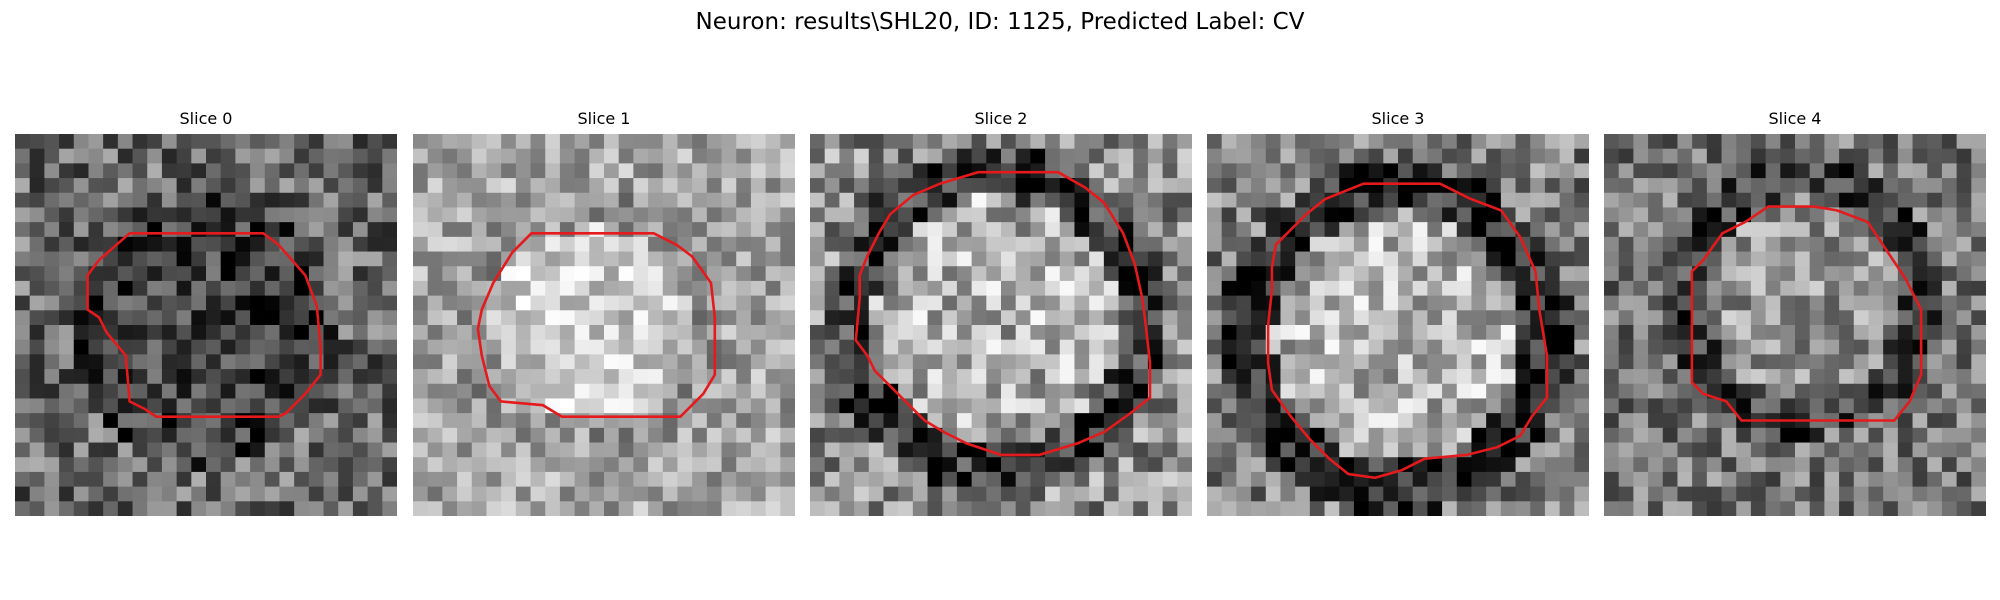  What do you see at coordinates (604, 118) in the screenshot?
I see `slice-title-1: Slice 1` at bounding box center [604, 118].